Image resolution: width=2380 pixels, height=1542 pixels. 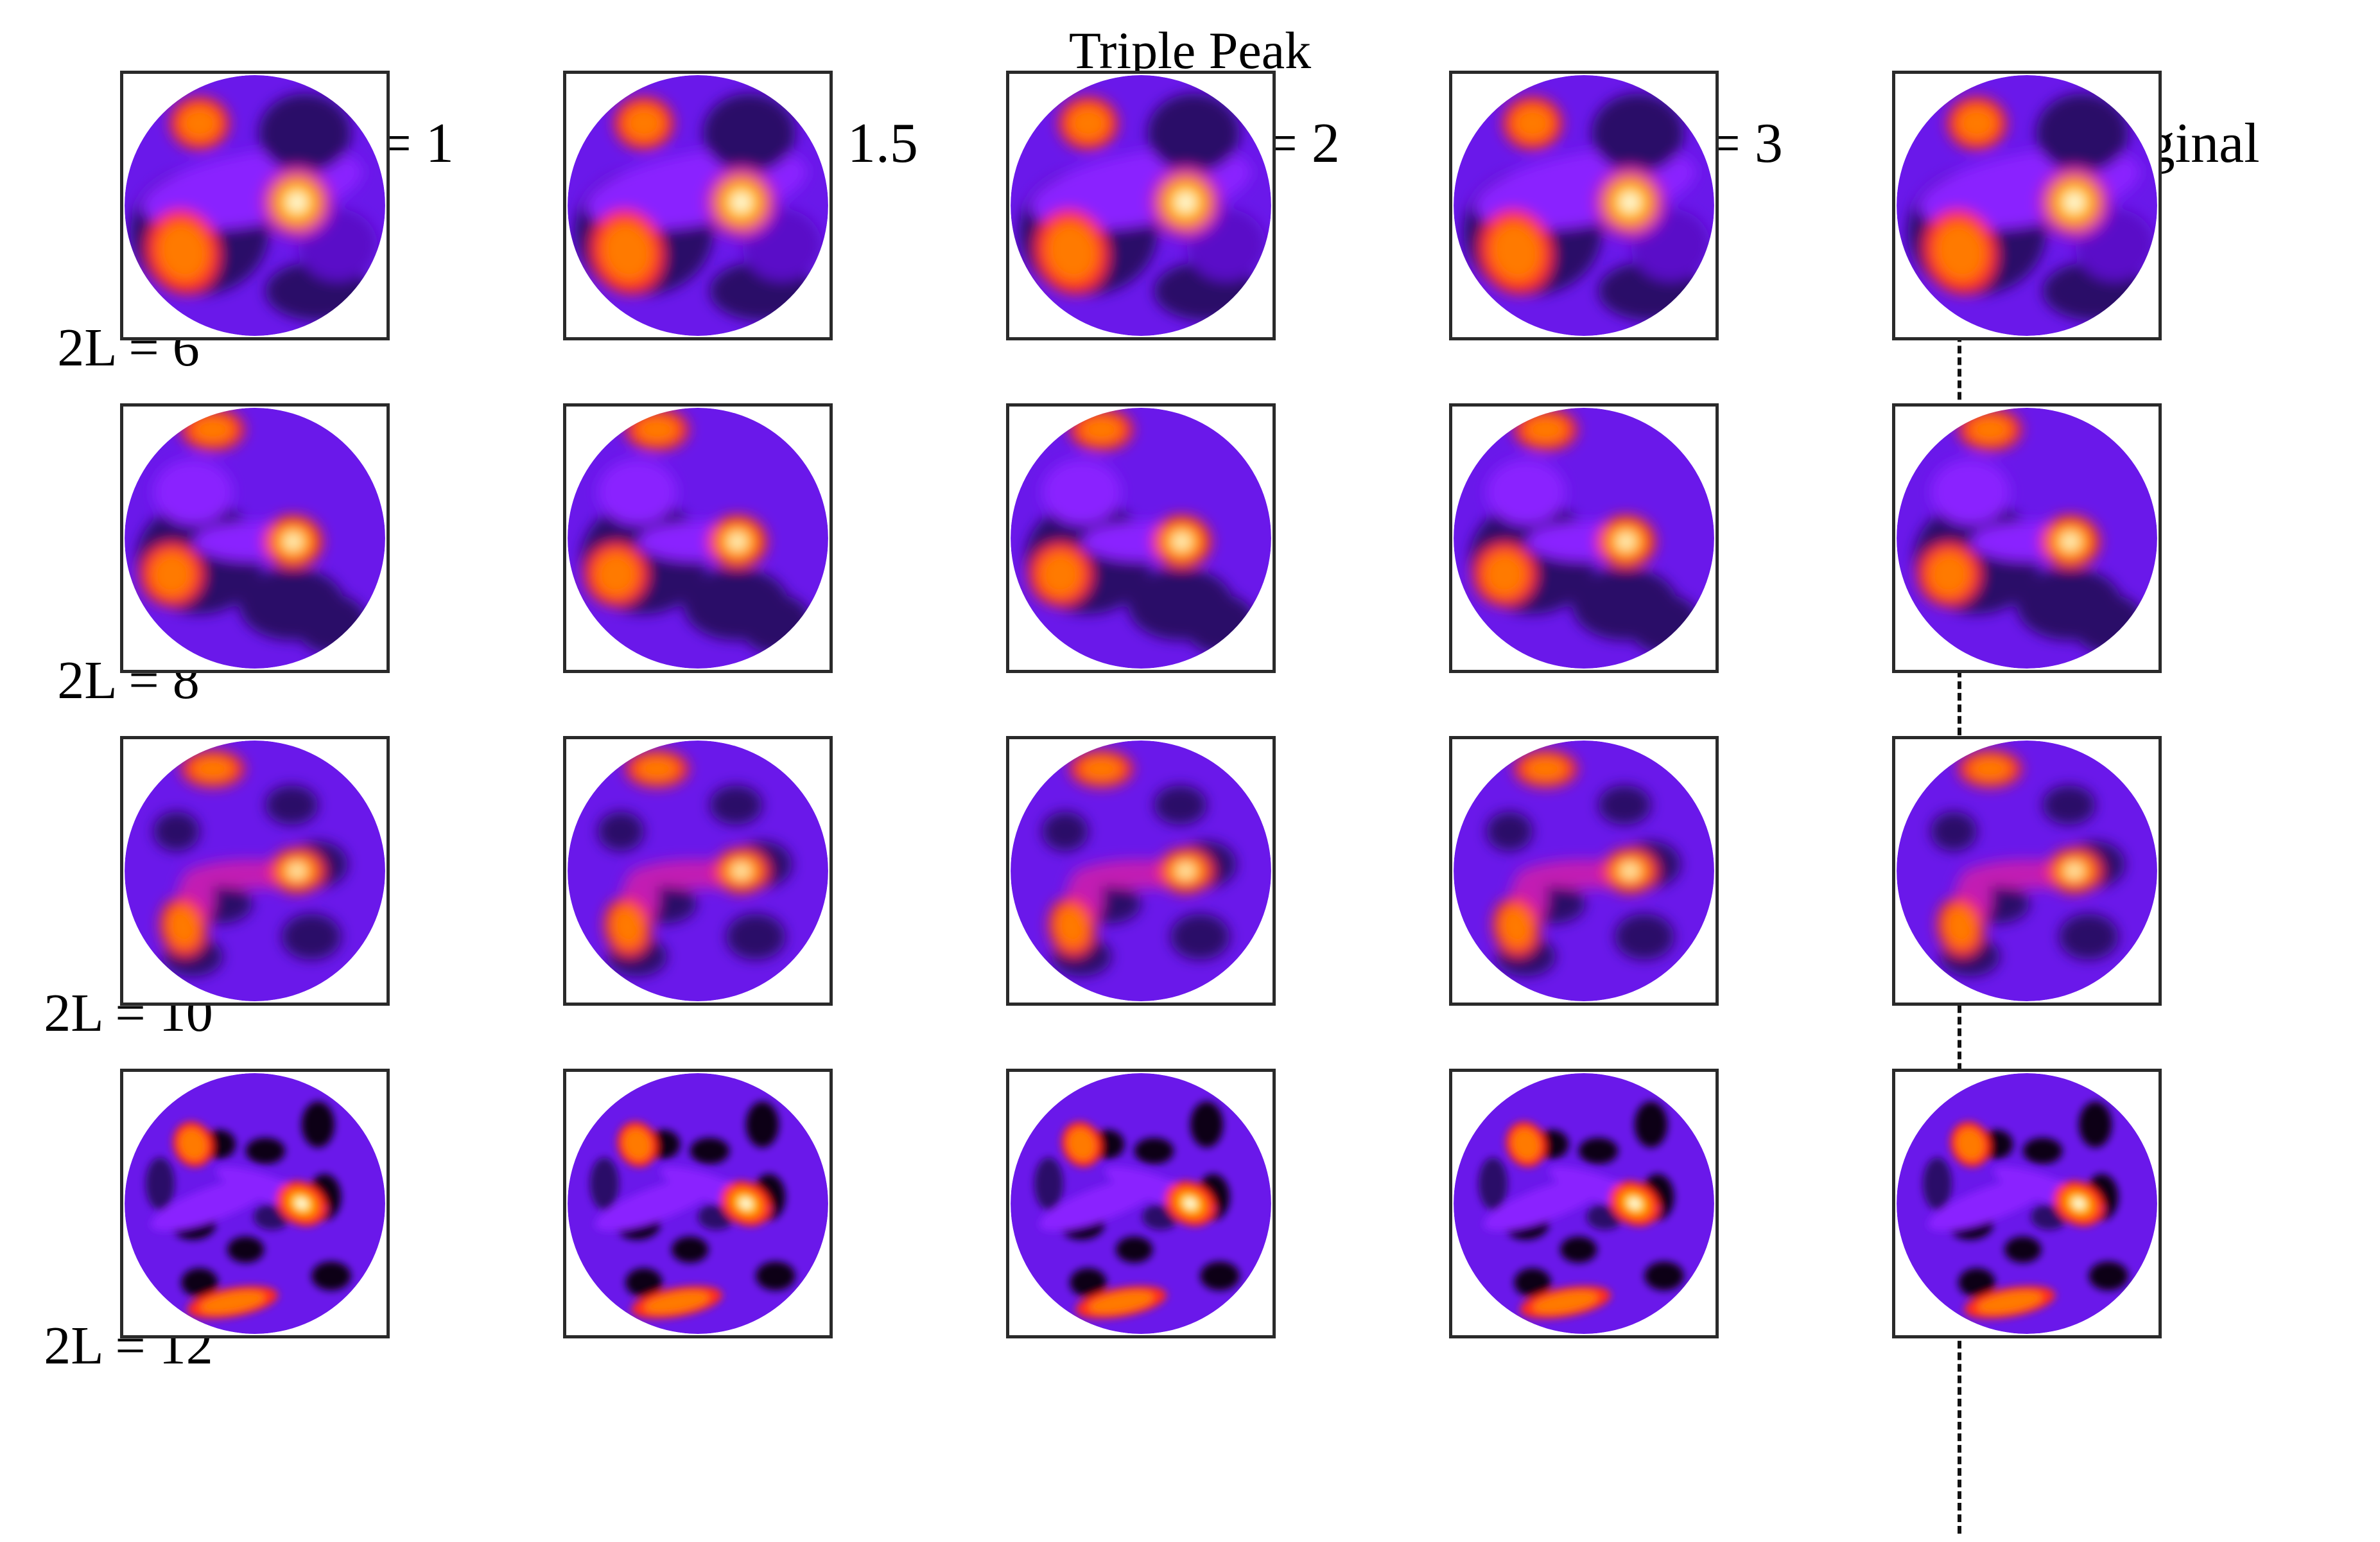 I want to click on heatmap-panel-r3-c3, so click(x=1141, y=871).